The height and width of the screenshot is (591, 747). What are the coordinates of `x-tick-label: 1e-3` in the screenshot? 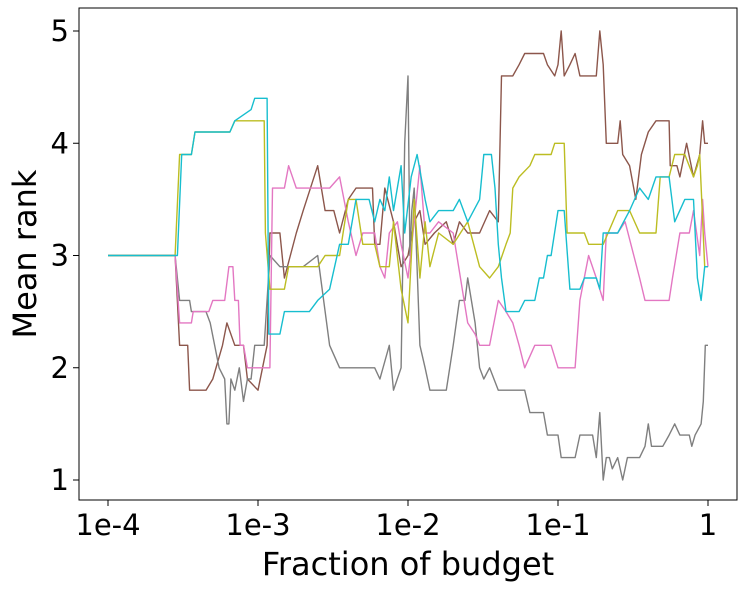 It's located at (257, 525).